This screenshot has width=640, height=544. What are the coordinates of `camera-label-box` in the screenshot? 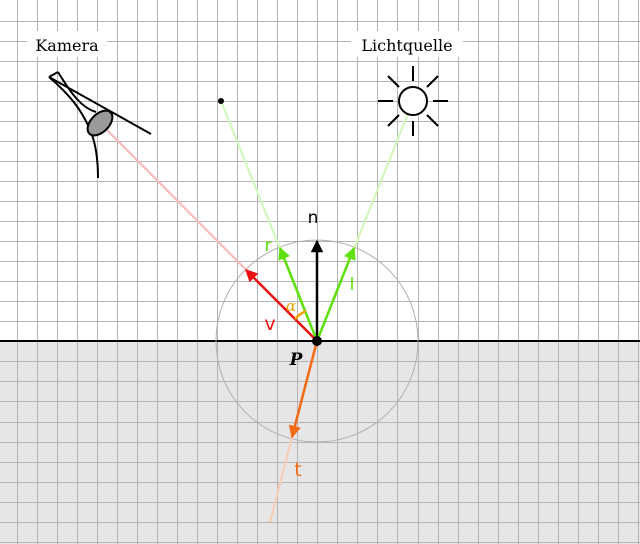 It's located at (67, 44).